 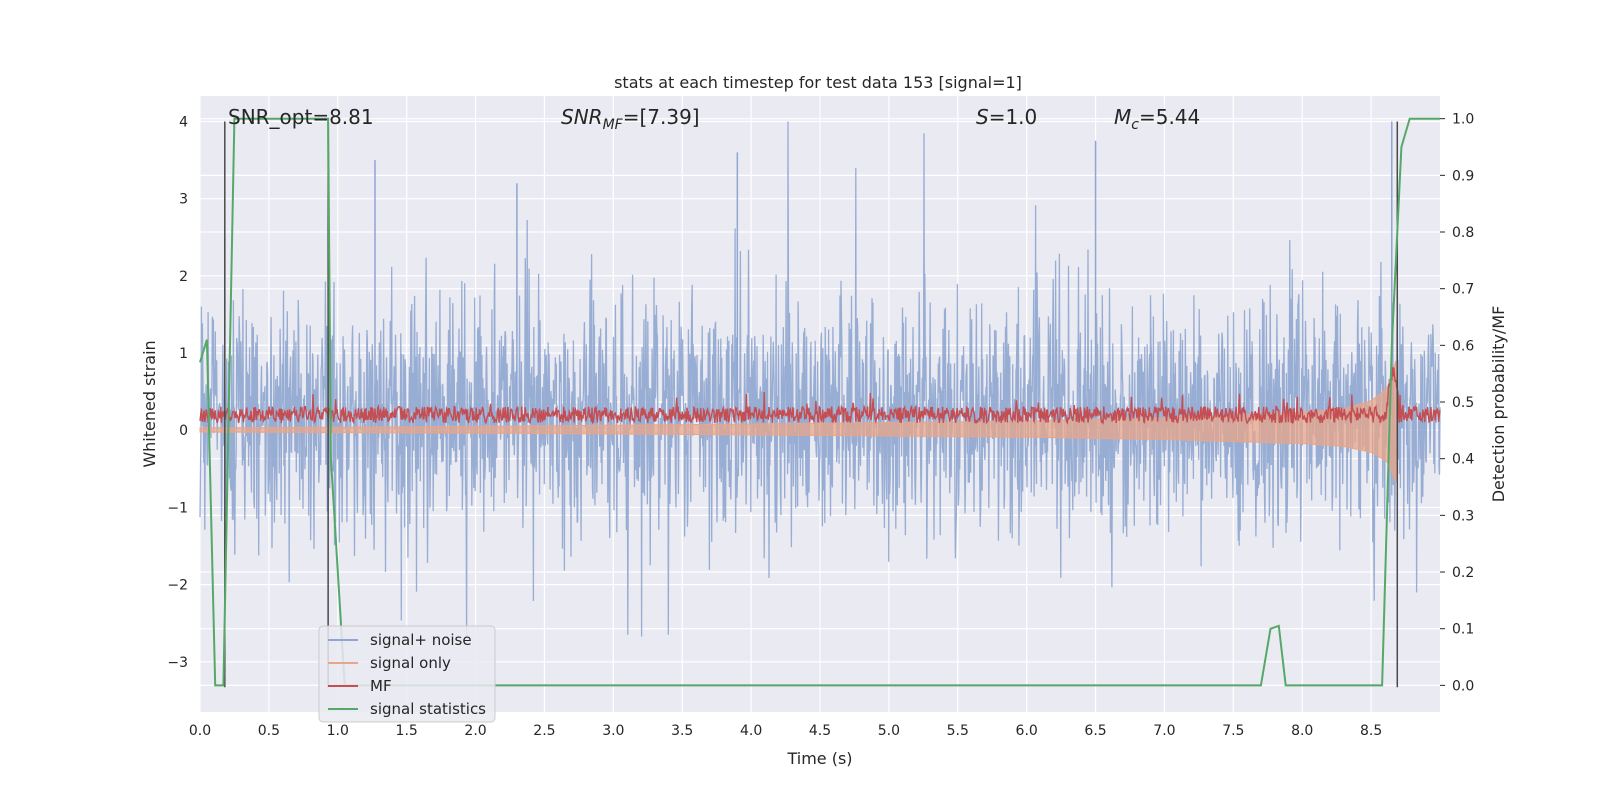 What do you see at coordinates (1463, 460) in the screenshot?
I see `y-right-tick-label: 0.4` at bounding box center [1463, 460].